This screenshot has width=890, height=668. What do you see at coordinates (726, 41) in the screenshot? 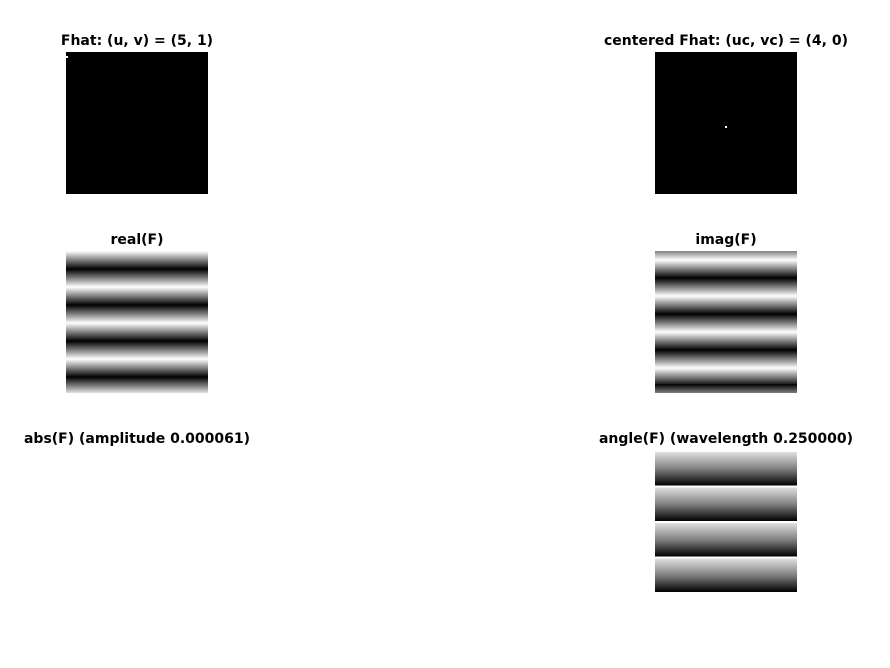
I see `centered-fhat-title: centered Fhat: (uc, vc) = (4, 0)` at bounding box center [726, 41].